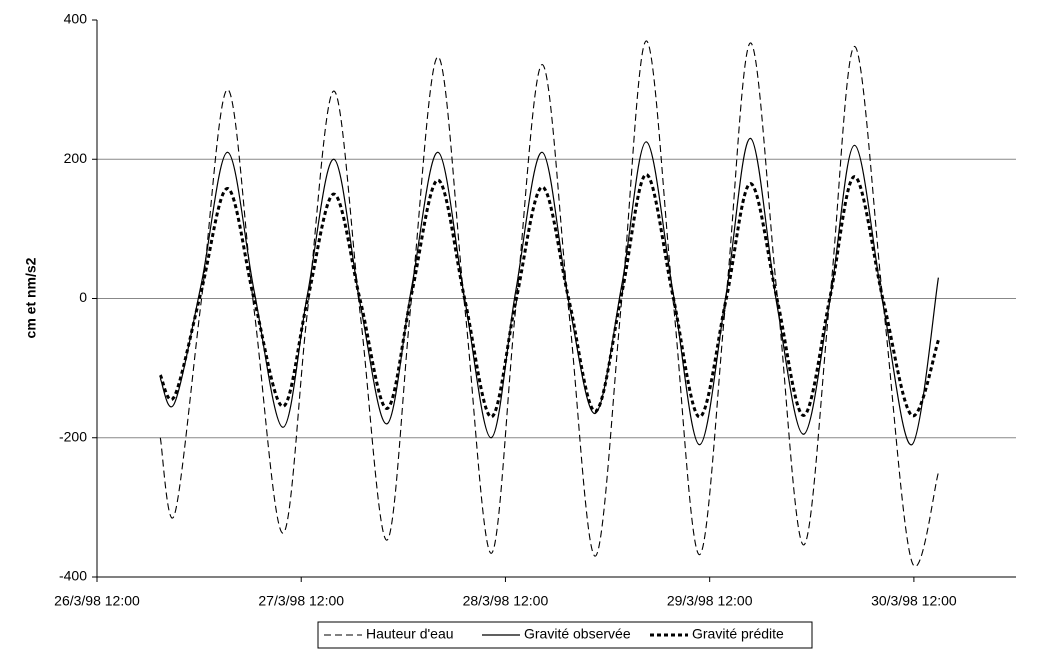  What do you see at coordinates (301, 601) in the screenshot?
I see `x-tick-label: 27/3/98 12:00` at bounding box center [301, 601].